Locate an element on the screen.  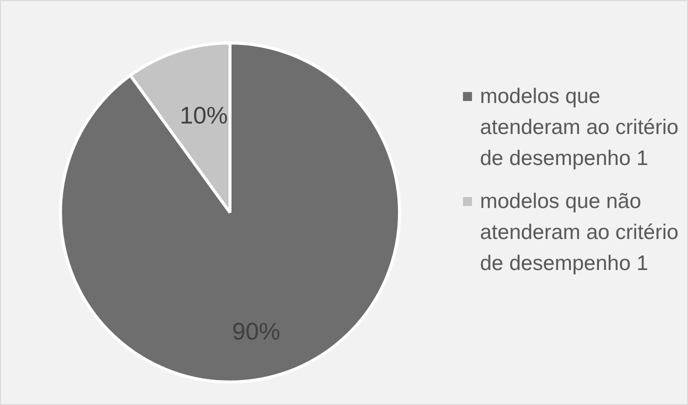
data-label: 10% is located at coordinates (204, 116).